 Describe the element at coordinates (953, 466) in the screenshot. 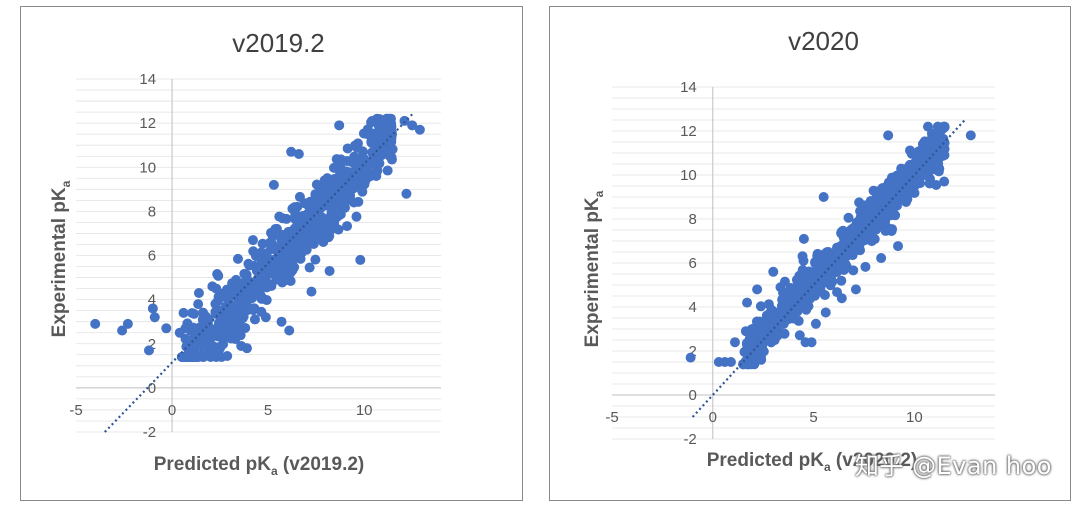

I see `watermark: 知乎 @Evan hoo` at that location.